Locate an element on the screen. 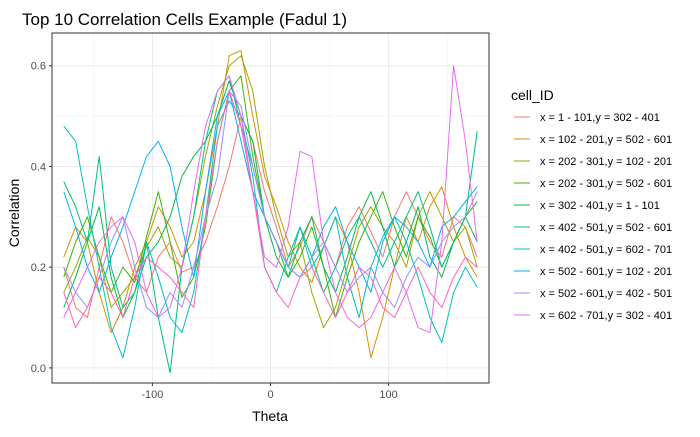 The height and width of the screenshot is (437, 700). legend-label: x = 402 - 501,y = 602 - 701 is located at coordinates (606, 250).